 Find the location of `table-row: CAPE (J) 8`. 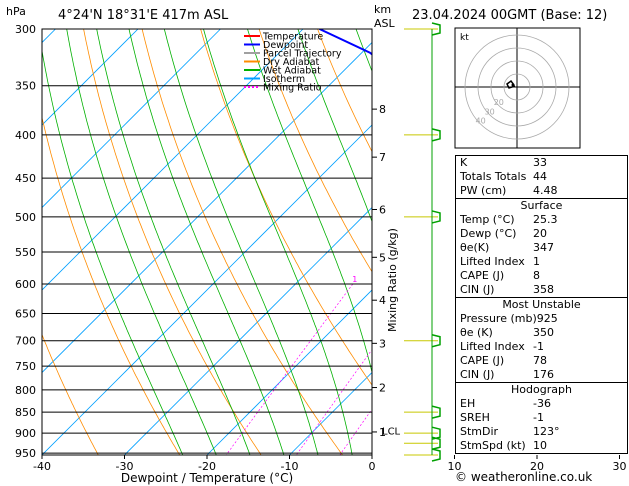

table-row: CAPE (J) 8 is located at coordinates (500, 275).